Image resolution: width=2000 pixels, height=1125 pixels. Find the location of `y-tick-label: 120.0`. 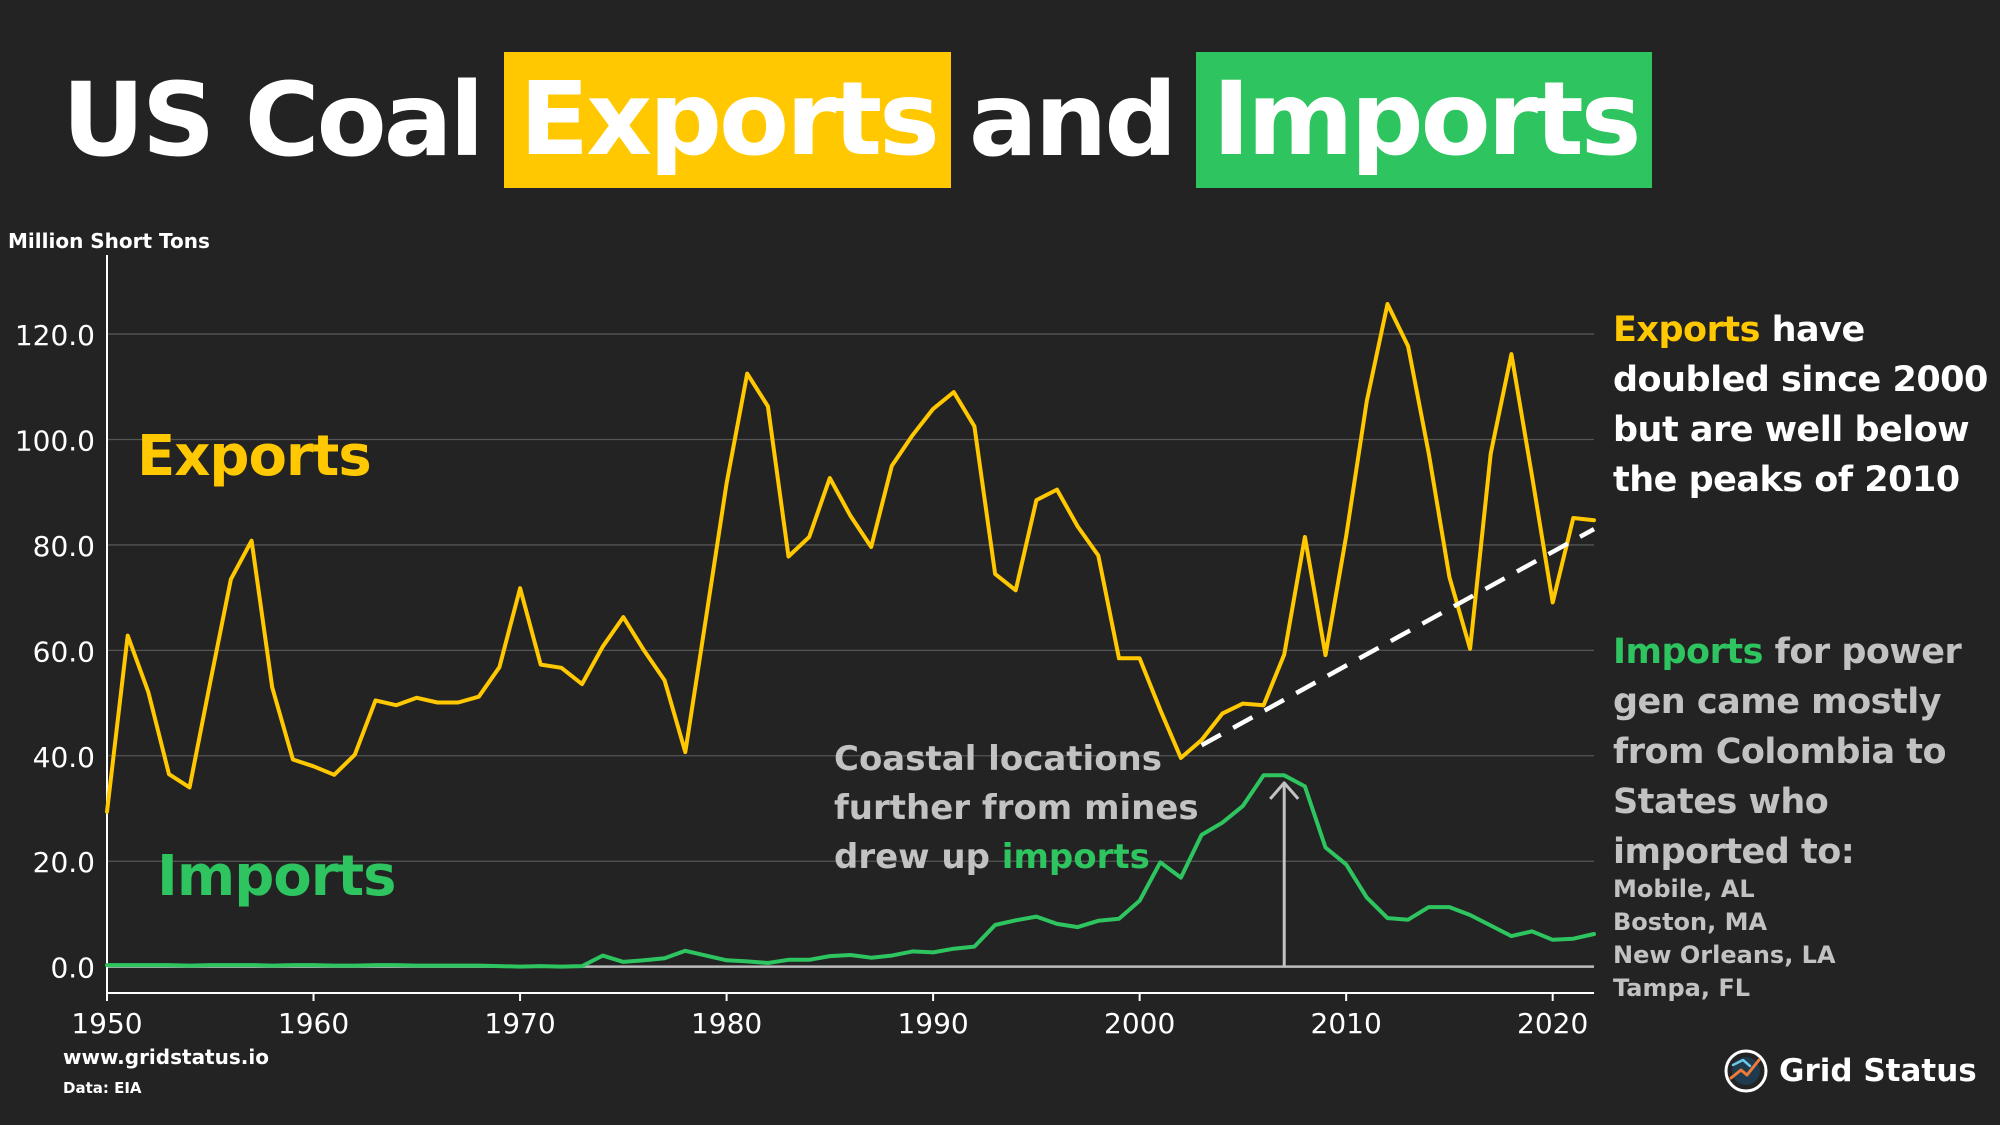

y-tick-label: 120.0 is located at coordinates (55, 335).